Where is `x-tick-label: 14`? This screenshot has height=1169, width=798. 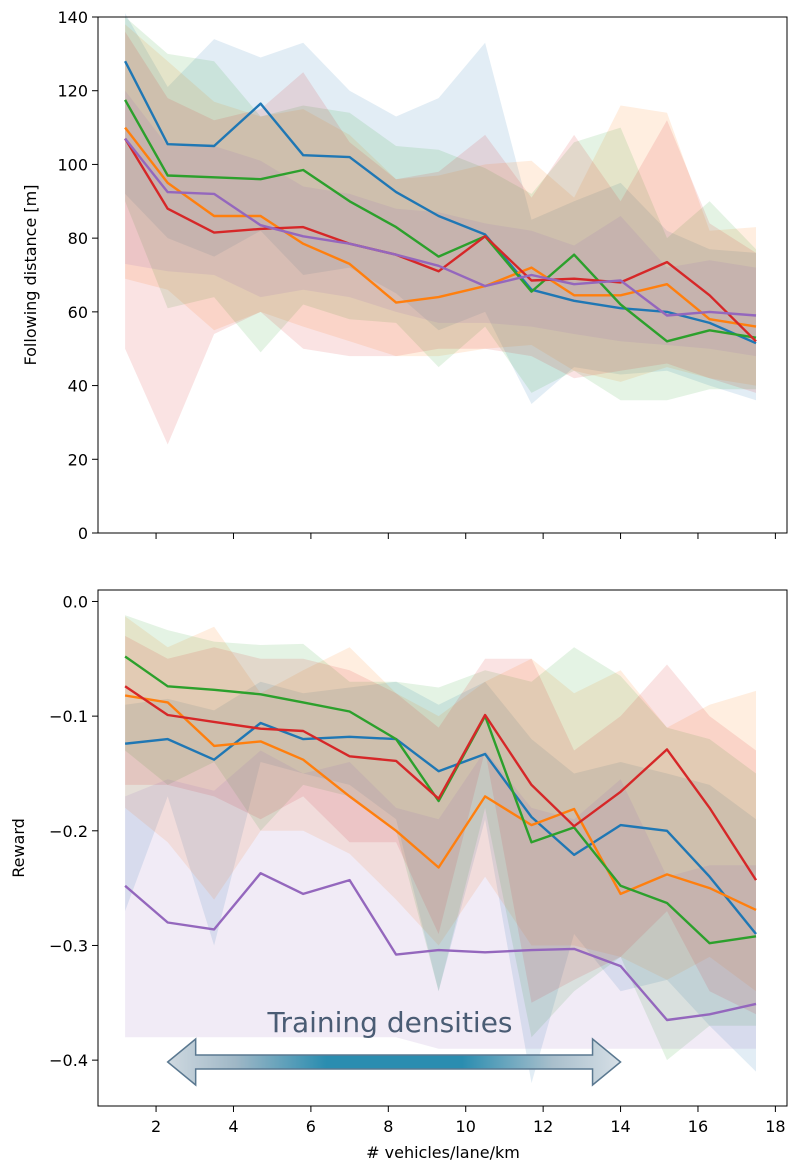
x-tick-label: 14 is located at coordinates (620, 1126).